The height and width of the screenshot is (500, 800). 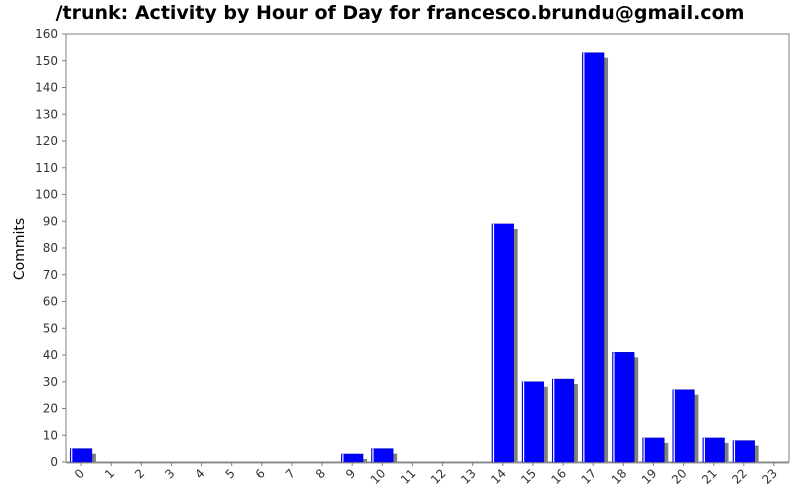 What do you see at coordinates (46, 61) in the screenshot?
I see `y-tick-label: 150` at bounding box center [46, 61].